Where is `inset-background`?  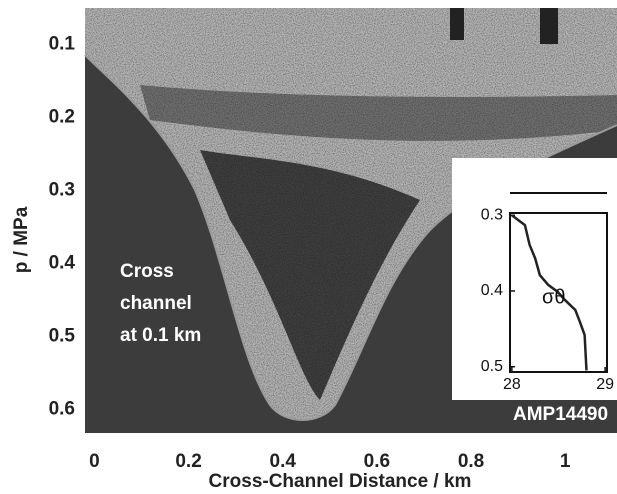 inset-background is located at coordinates (534, 279).